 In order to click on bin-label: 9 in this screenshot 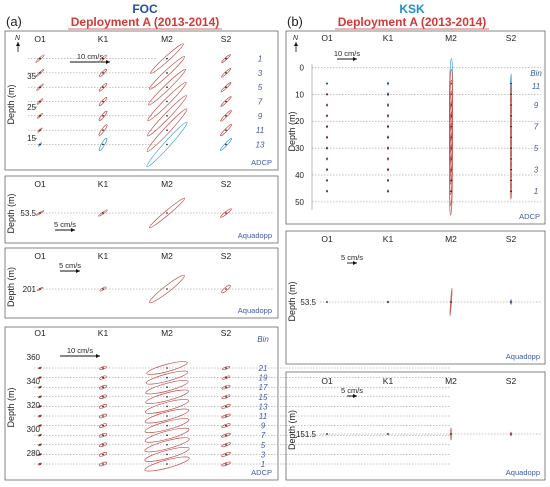, I will do `click(260, 116)`.